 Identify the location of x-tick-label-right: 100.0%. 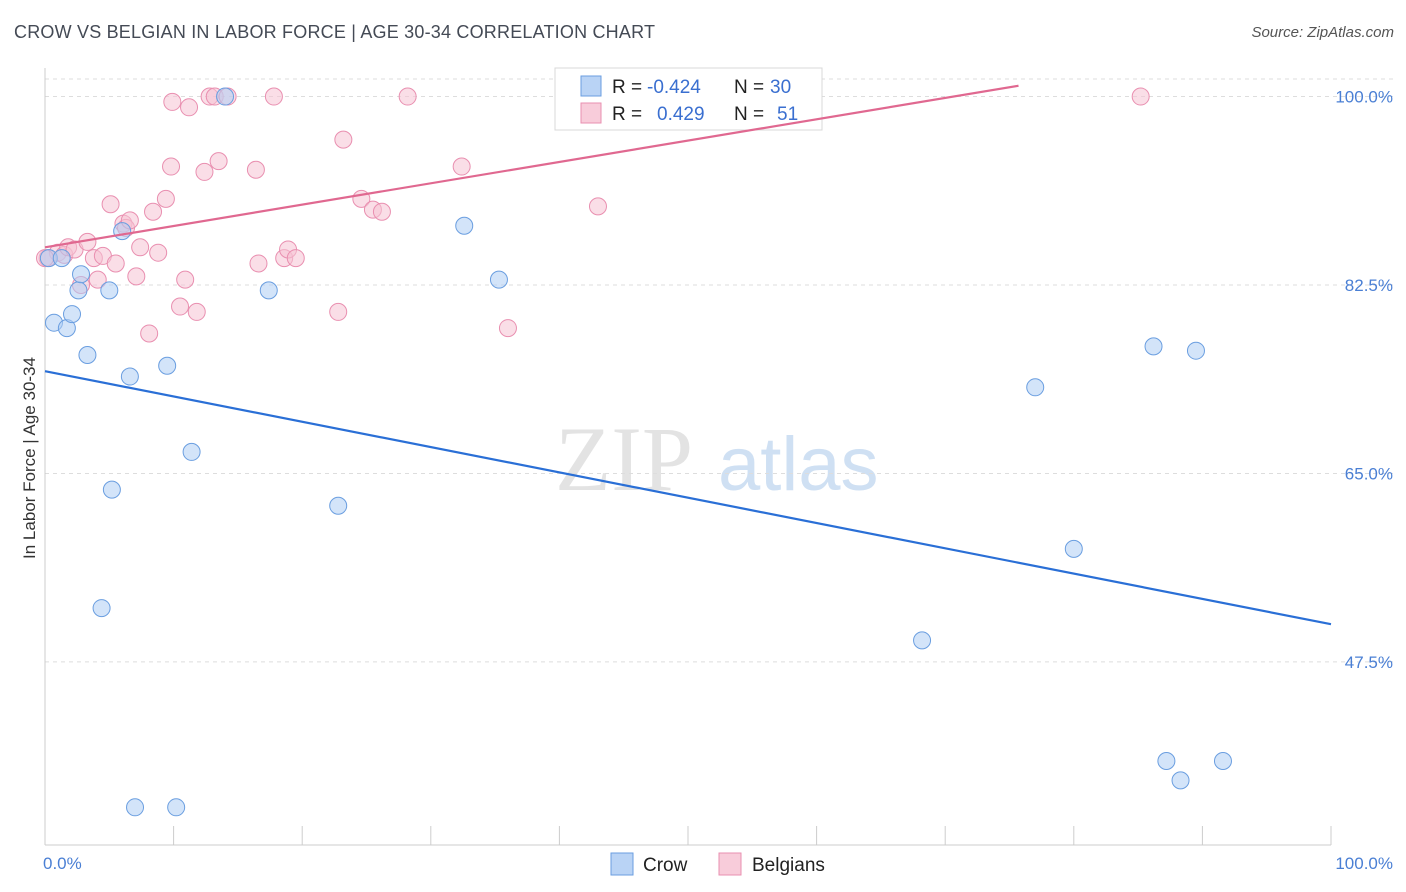
(1364, 863).